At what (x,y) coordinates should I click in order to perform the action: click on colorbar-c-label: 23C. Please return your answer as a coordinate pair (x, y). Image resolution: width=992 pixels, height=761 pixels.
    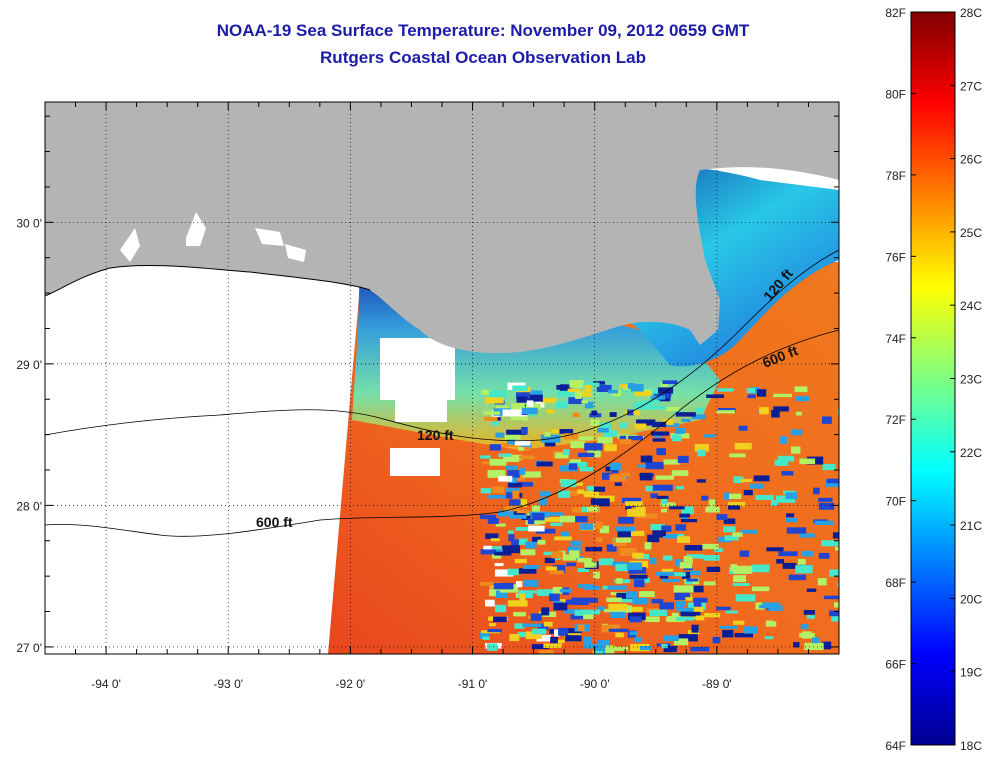
    Looking at the image, I should click on (971, 380).